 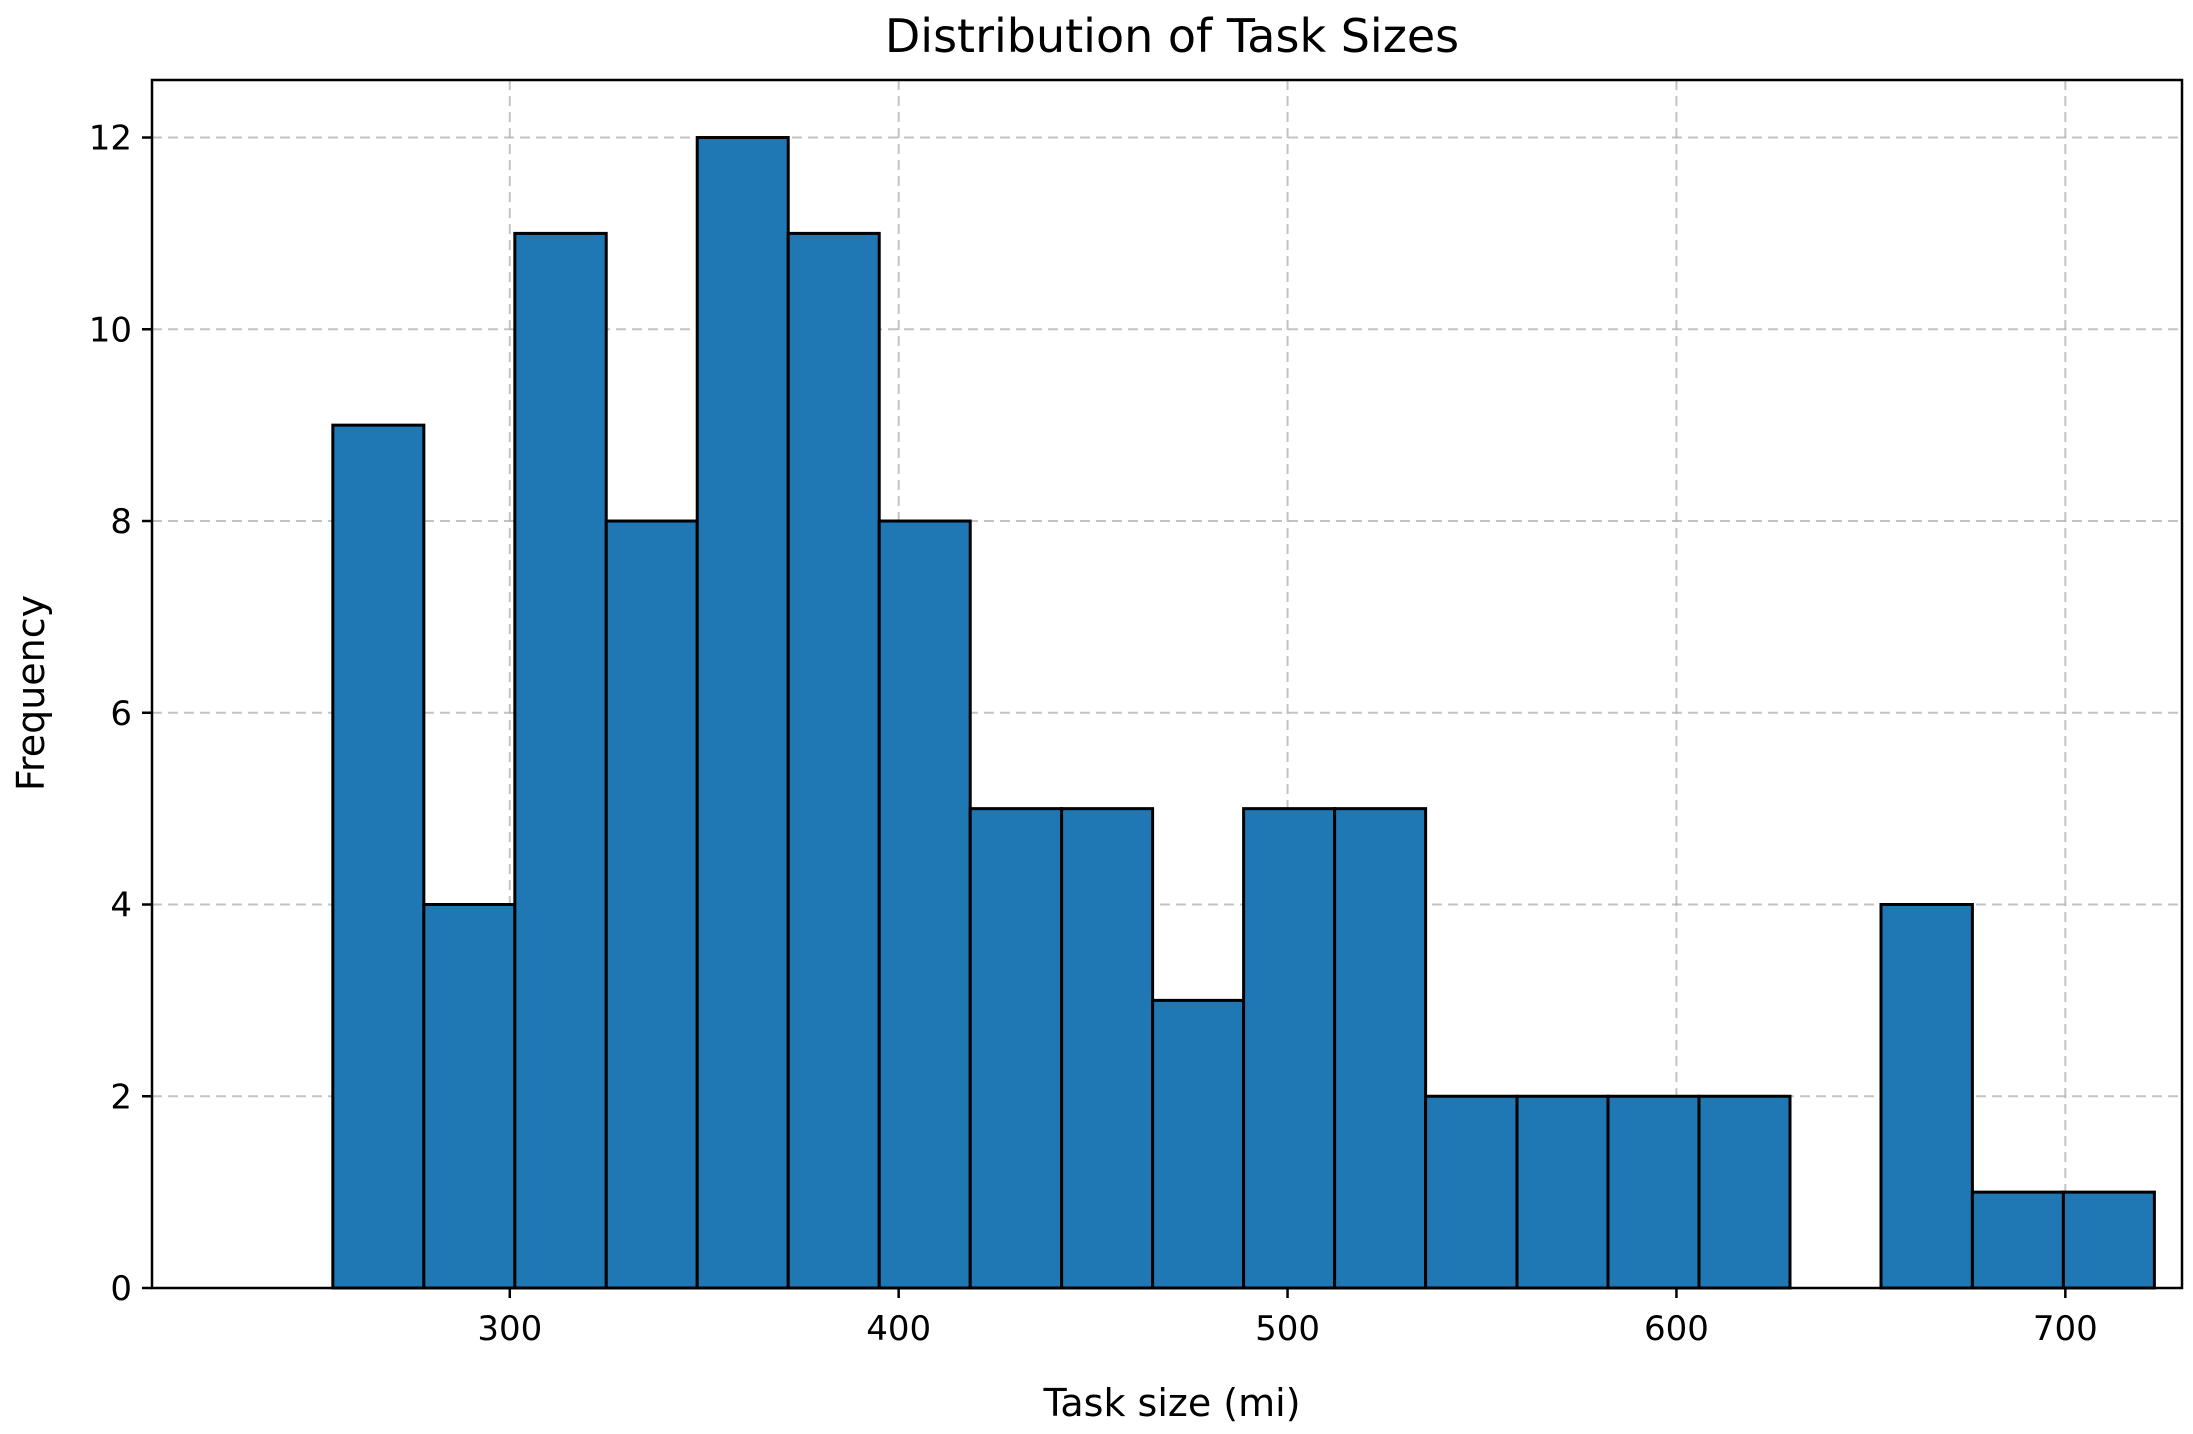 I want to click on y-tick-label: 12, so click(x=110, y=139).